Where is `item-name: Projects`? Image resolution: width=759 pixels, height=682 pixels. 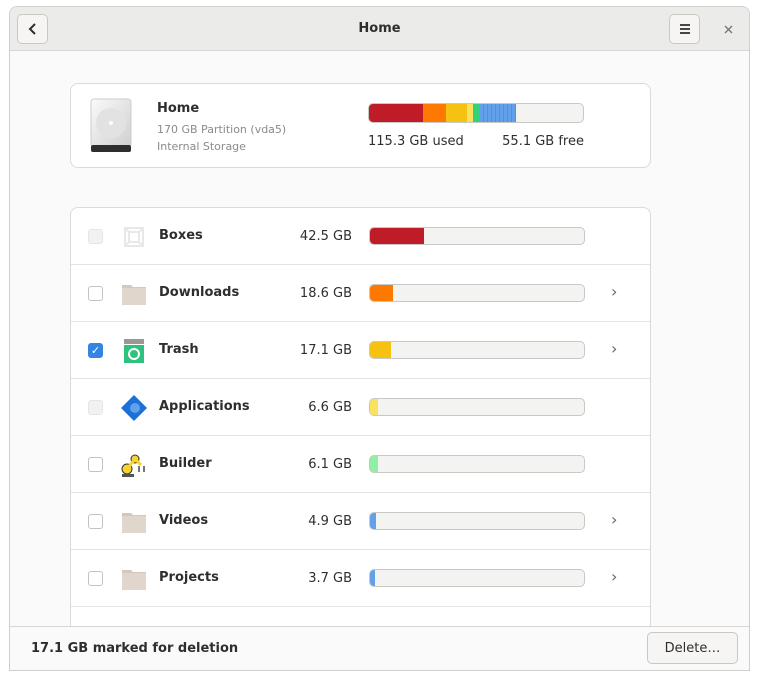 item-name: Projects is located at coordinates (189, 577).